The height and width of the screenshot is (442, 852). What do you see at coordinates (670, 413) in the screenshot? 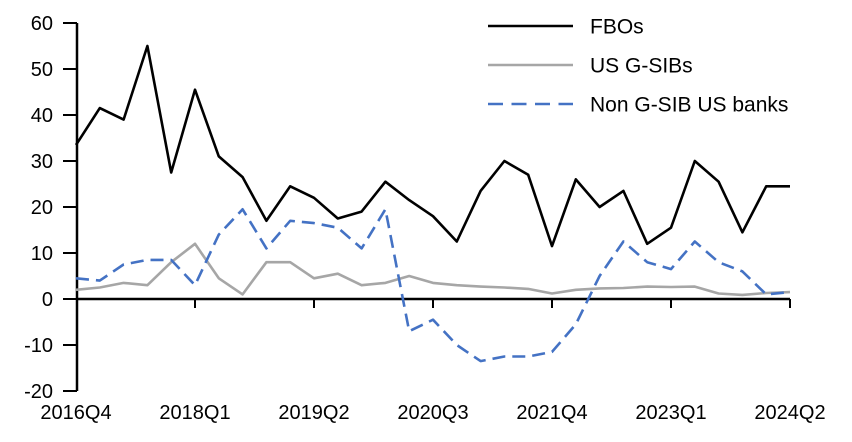
I see `x-axis-tick-label: 2023Q1` at bounding box center [670, 413].